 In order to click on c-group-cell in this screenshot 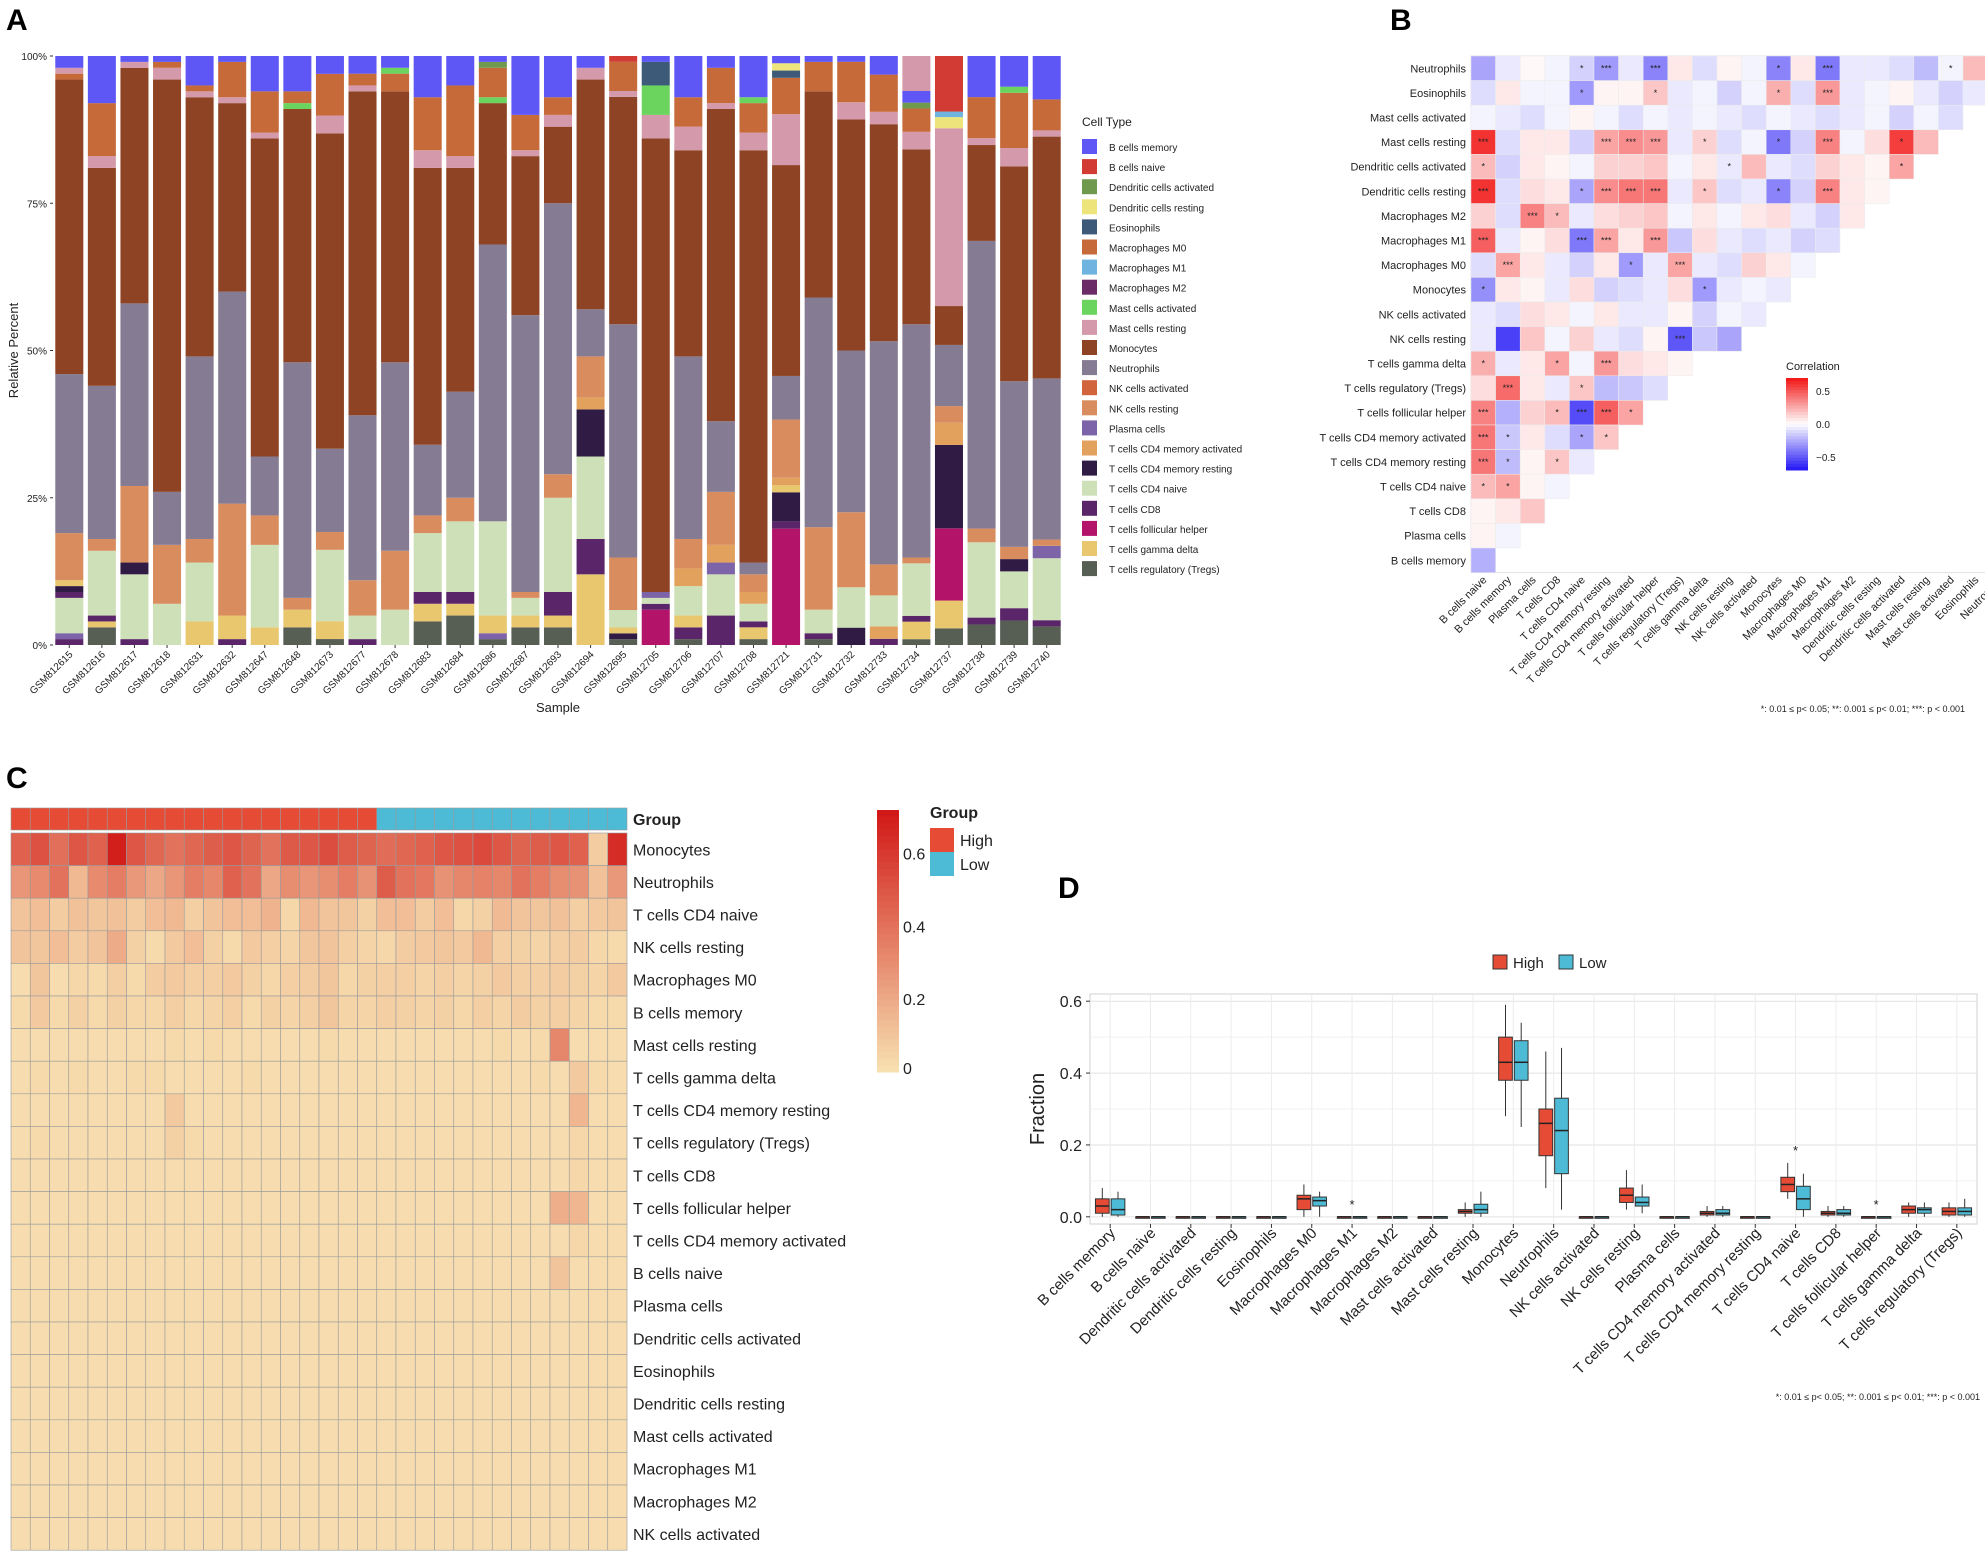, I will do `click(193, 819)`.